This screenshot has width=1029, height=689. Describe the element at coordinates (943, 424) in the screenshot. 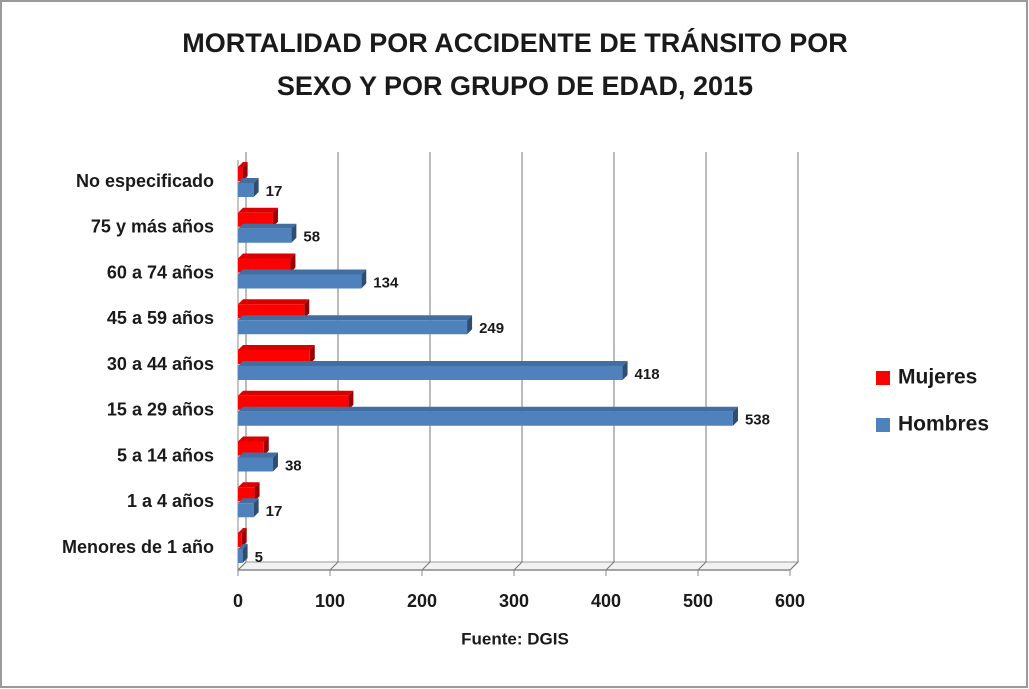

I see `legend-label: Hombres` at that location.